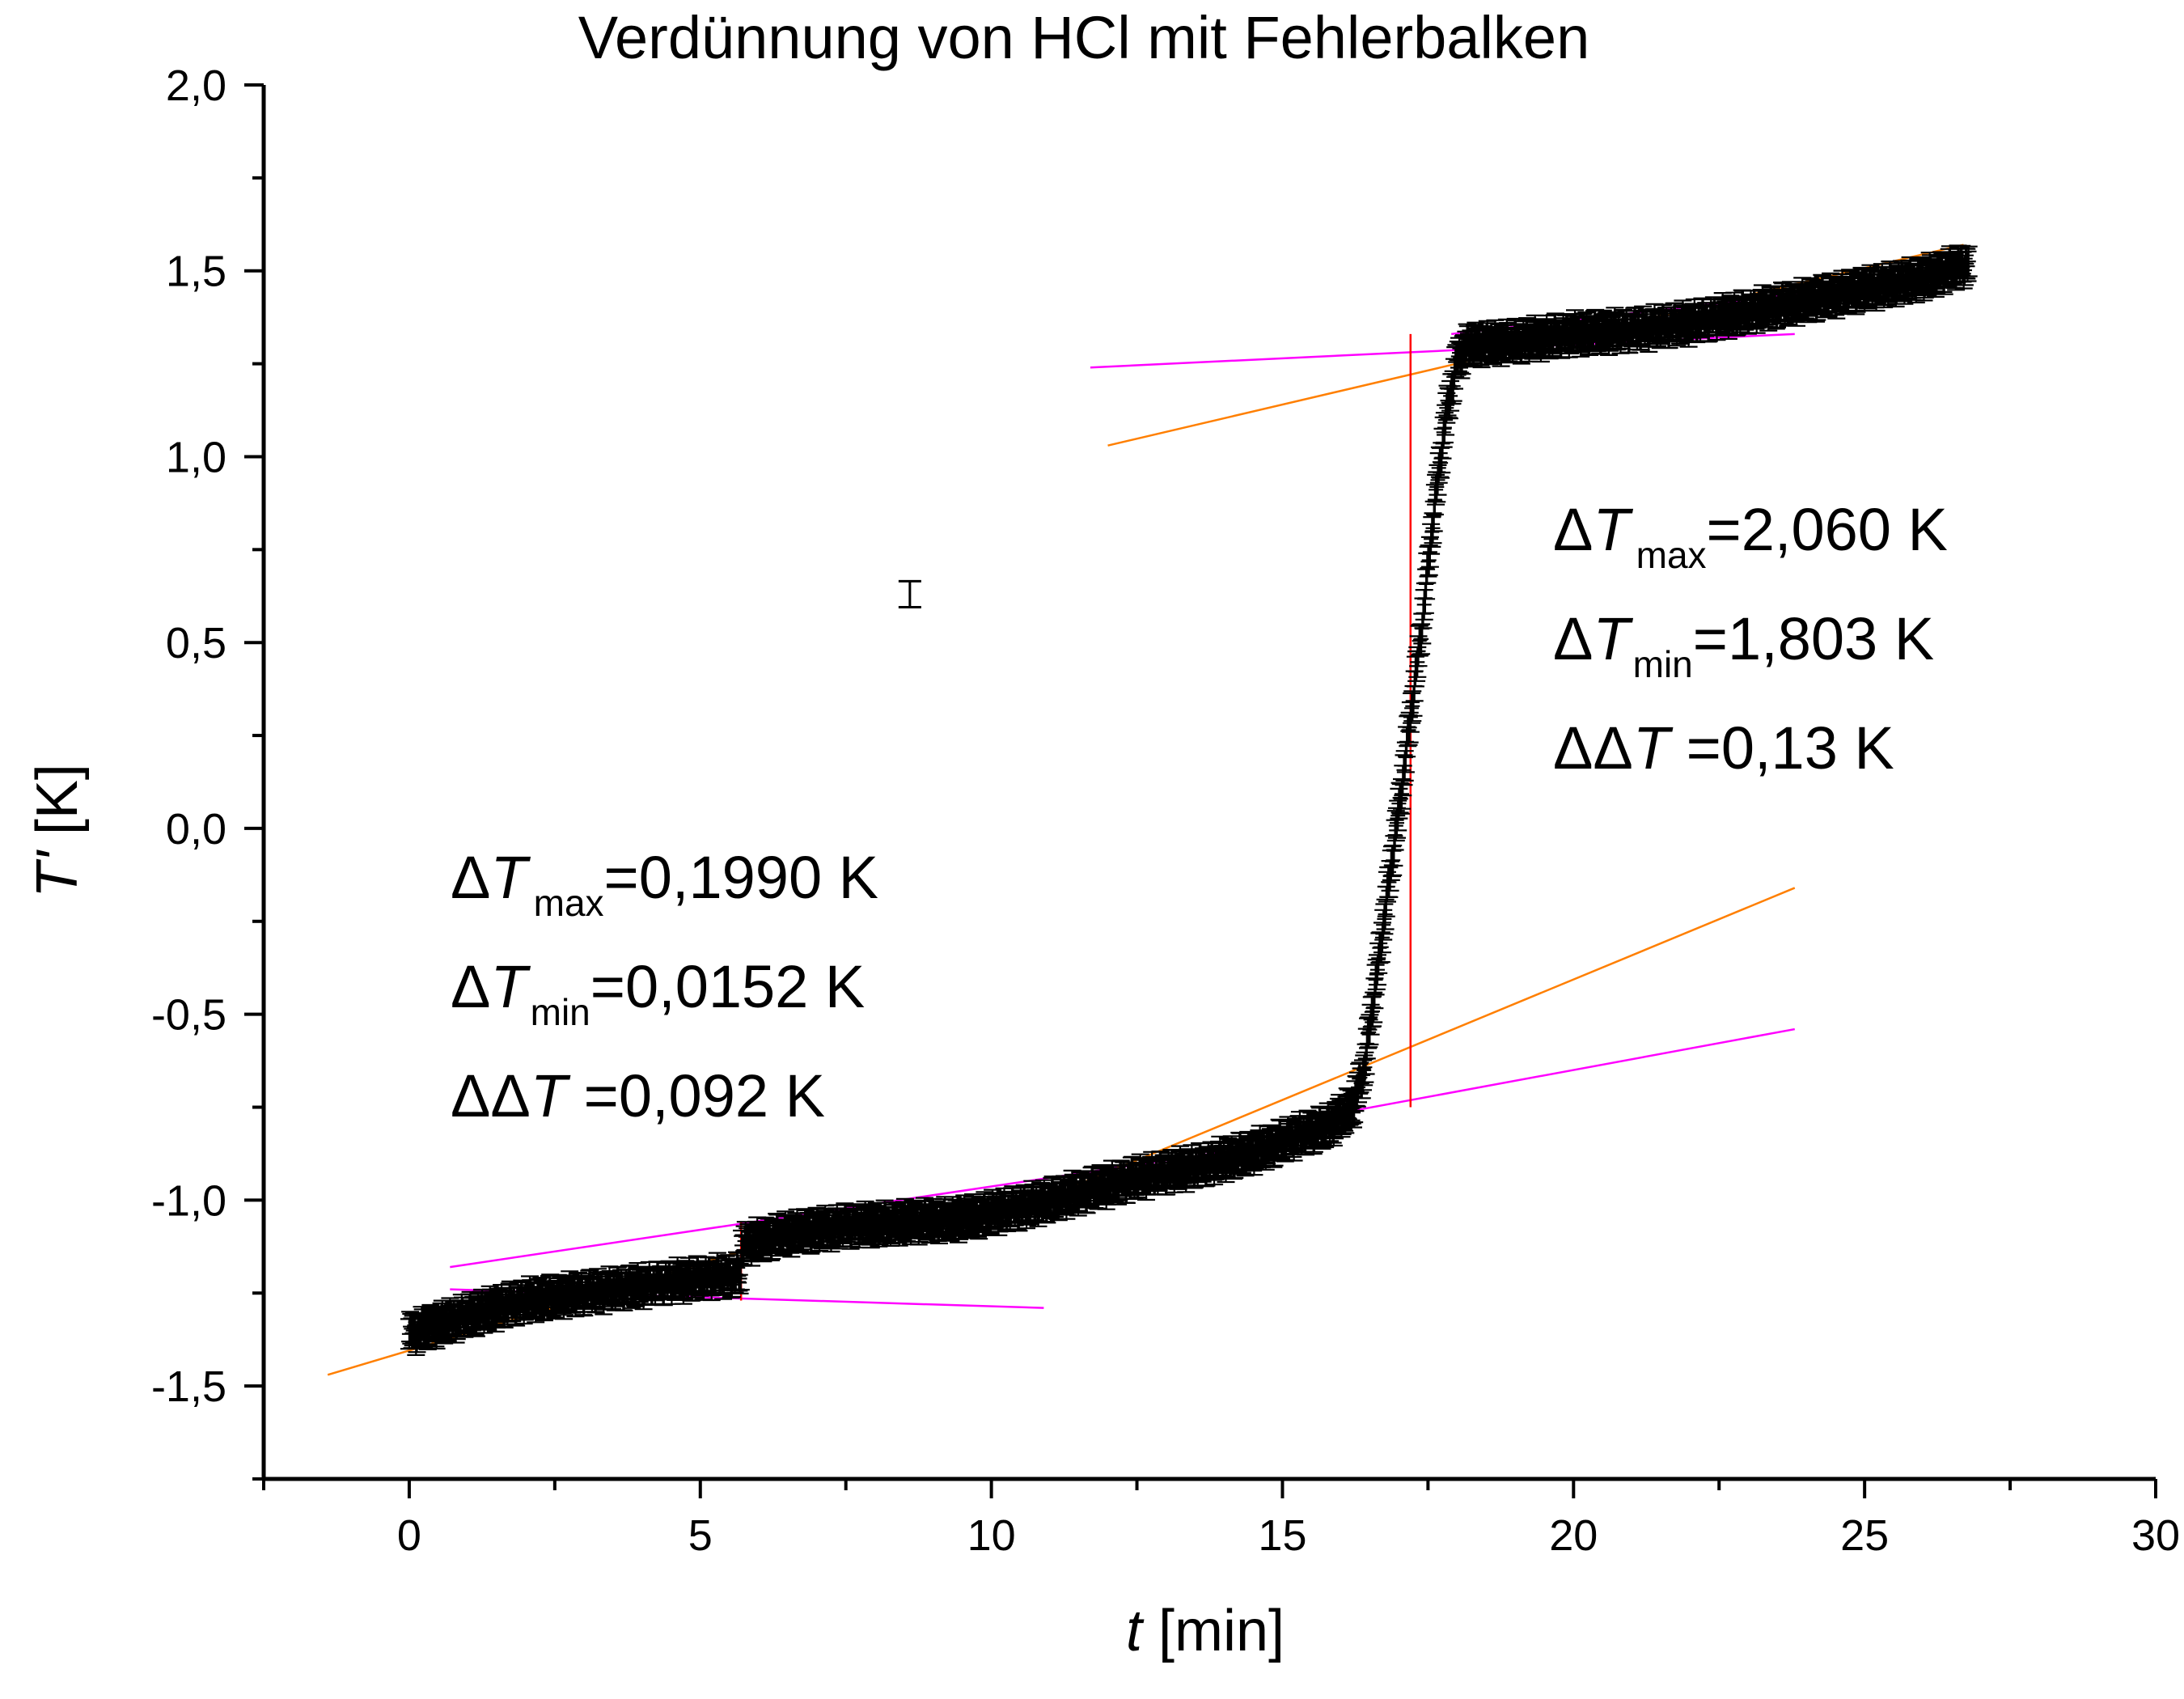 Image resolution: width=2184 pixels, height=1699 pixels. Describe the element at coordinates (1744, 645) in the screenshot. I see `annotation-right-dtmin: ΔTmin=1,803 K` at that location.